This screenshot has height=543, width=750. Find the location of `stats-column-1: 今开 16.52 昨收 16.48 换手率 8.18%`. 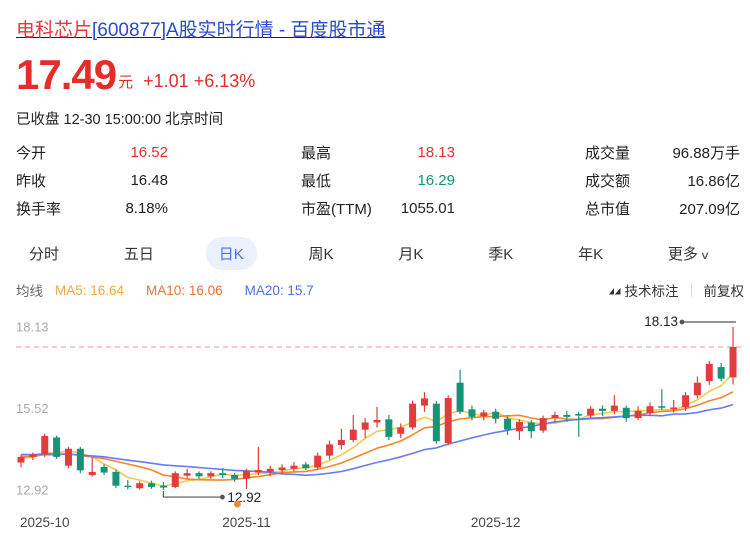

stats-column-1: 今开 16.52 昨收 16.48 换手率 8.18% is located at coordinates (92, 180).